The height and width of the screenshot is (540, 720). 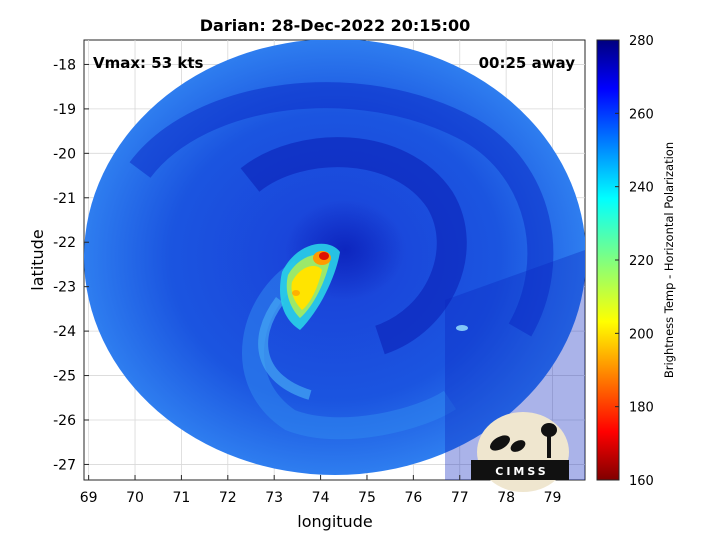 What do you see at coordinates (641, 261) in the screenshot?
I see `colorbar-tick-label: 220` at bounding box center [641, 261].